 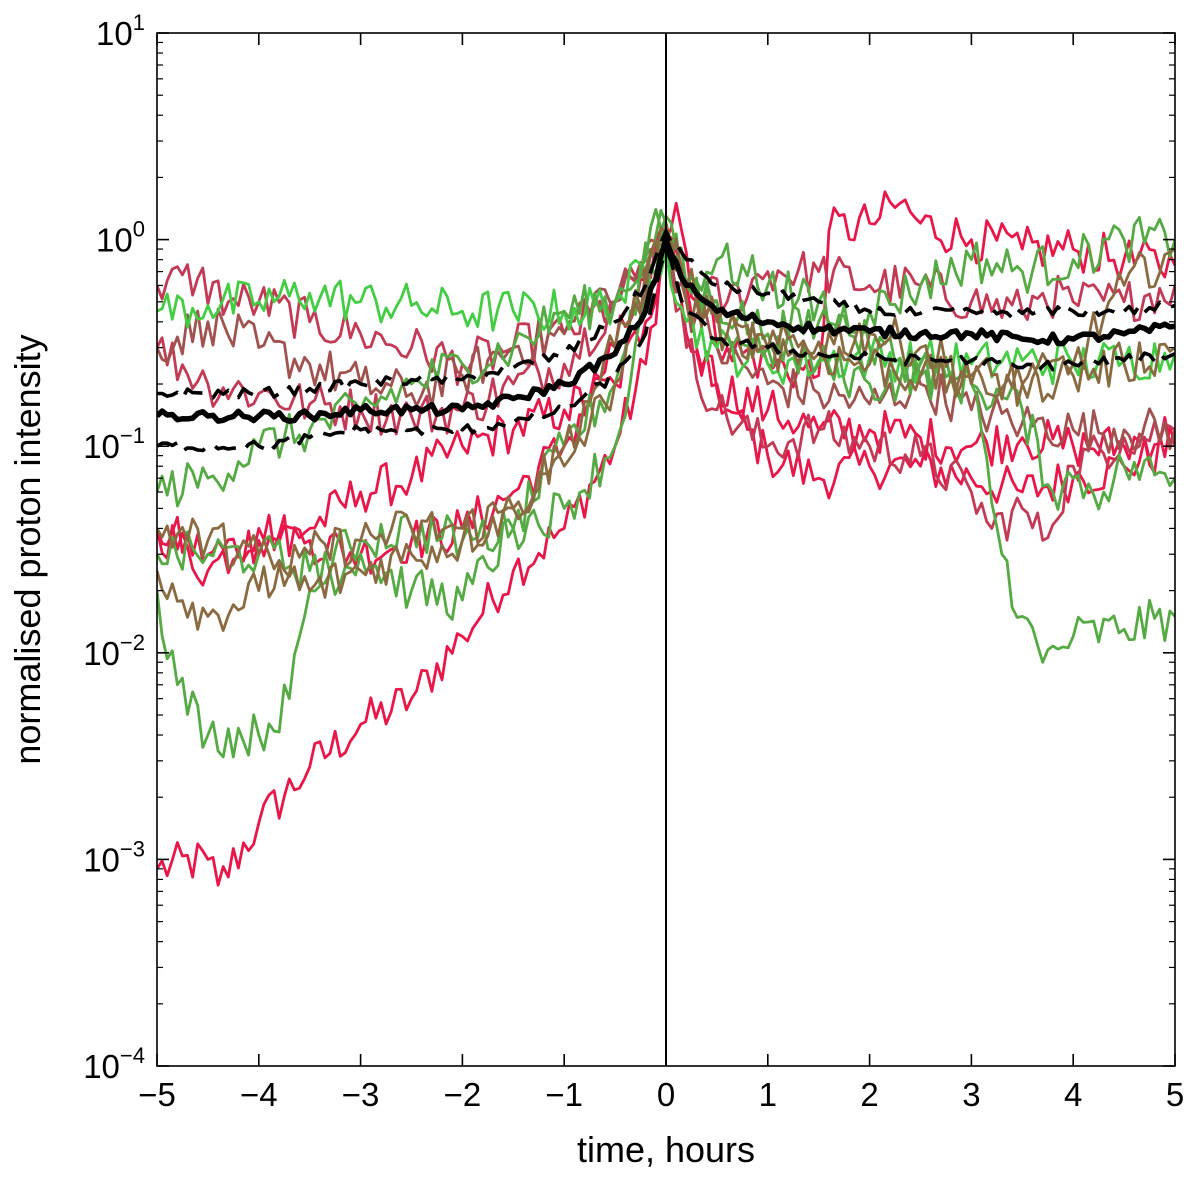 What do you see at coordinates (120, 238) in the screenshot?
I see `y-tick-label: 10⁰` at bounding box center [120, 238].